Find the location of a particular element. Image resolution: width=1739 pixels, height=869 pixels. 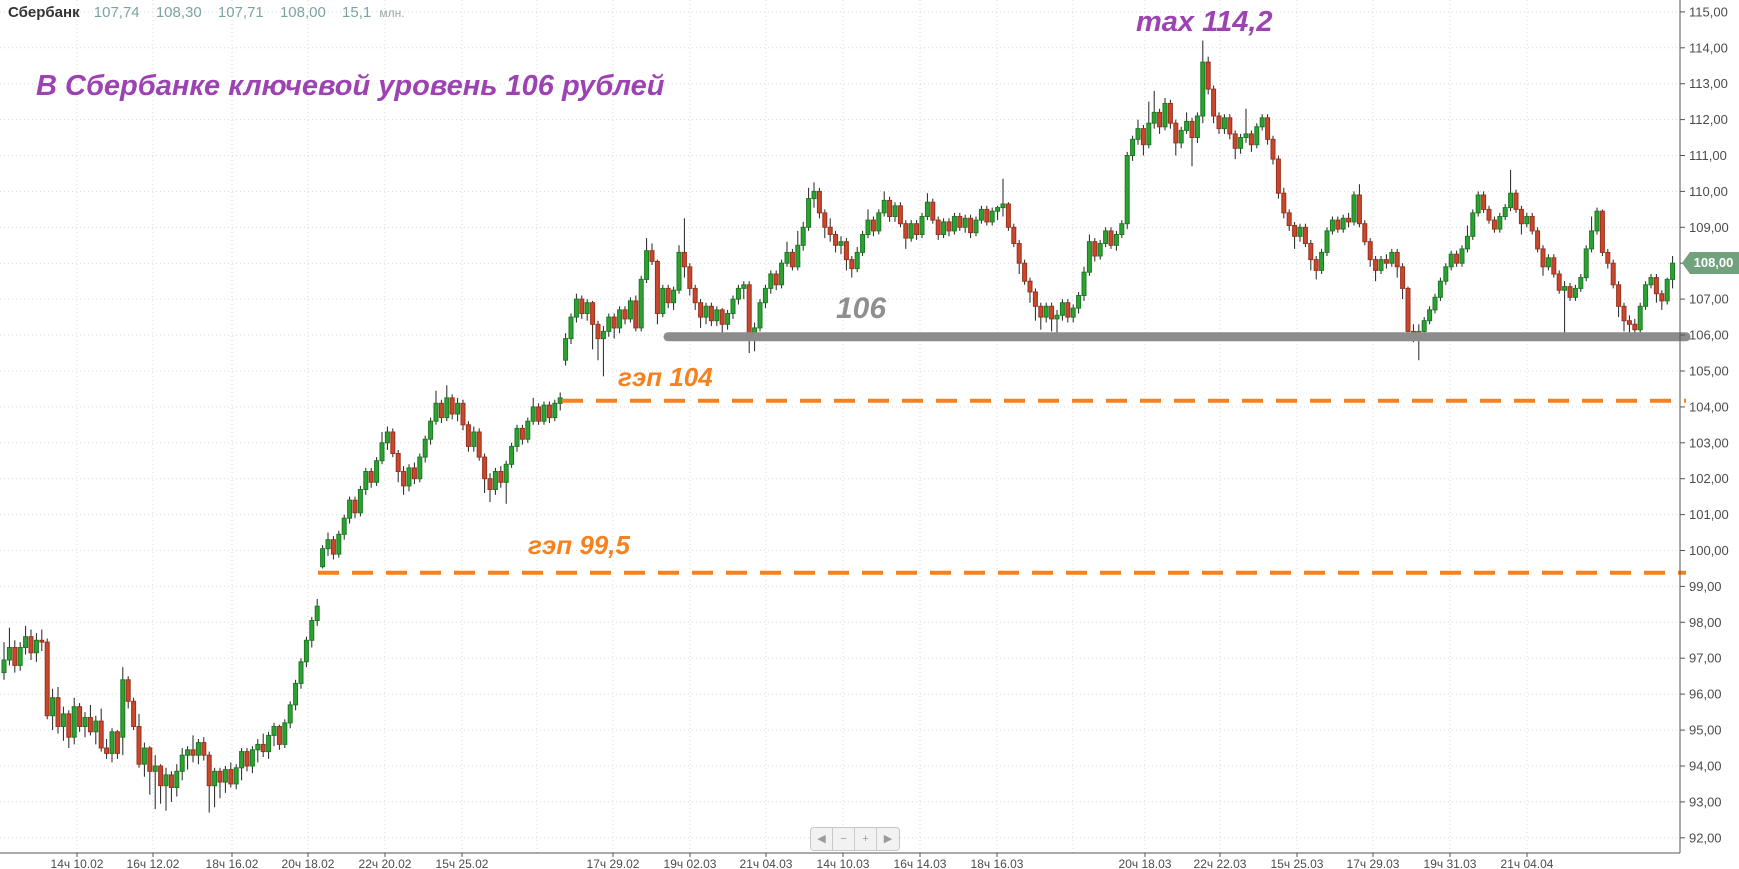

zoom-in-button: + is located at coordinates (866, 839).